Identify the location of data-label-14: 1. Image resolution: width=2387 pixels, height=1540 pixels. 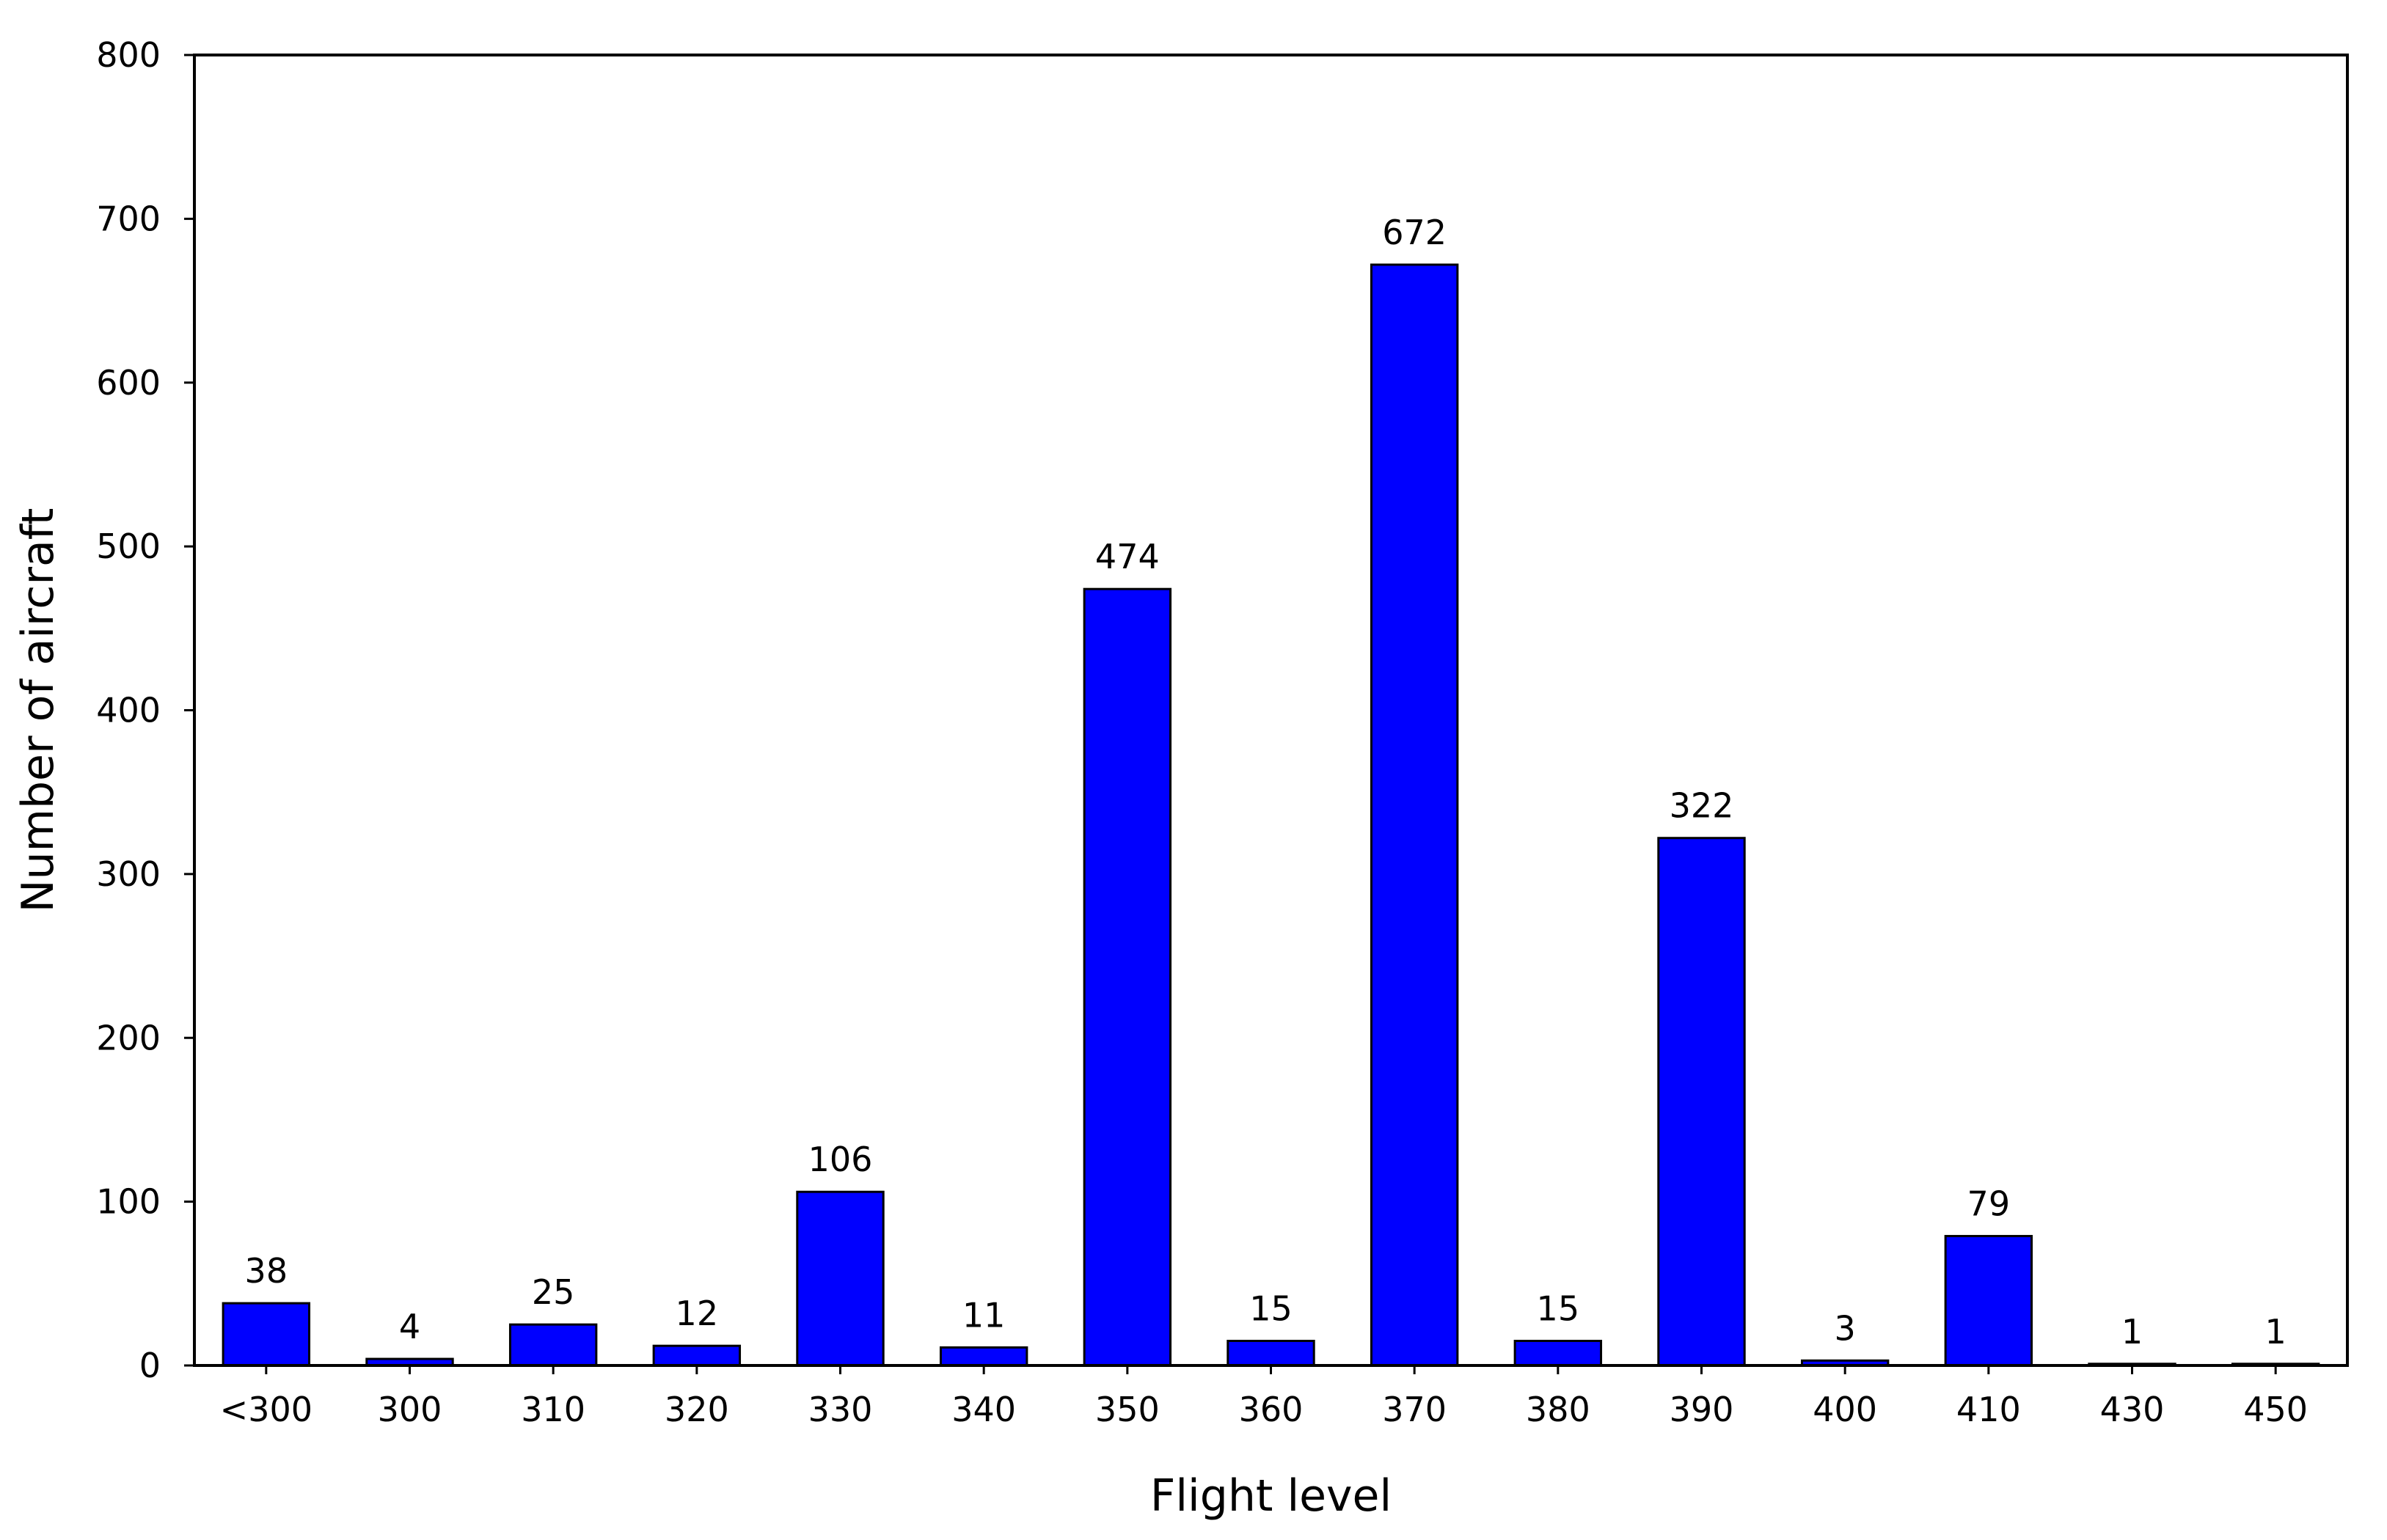
(2276, 1332).